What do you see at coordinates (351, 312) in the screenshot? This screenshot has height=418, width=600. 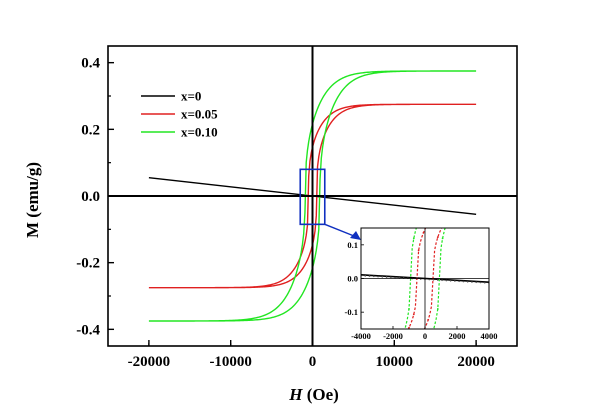 I see `inset-y-tick-label: -0.1` at bounding box center [351, 312].